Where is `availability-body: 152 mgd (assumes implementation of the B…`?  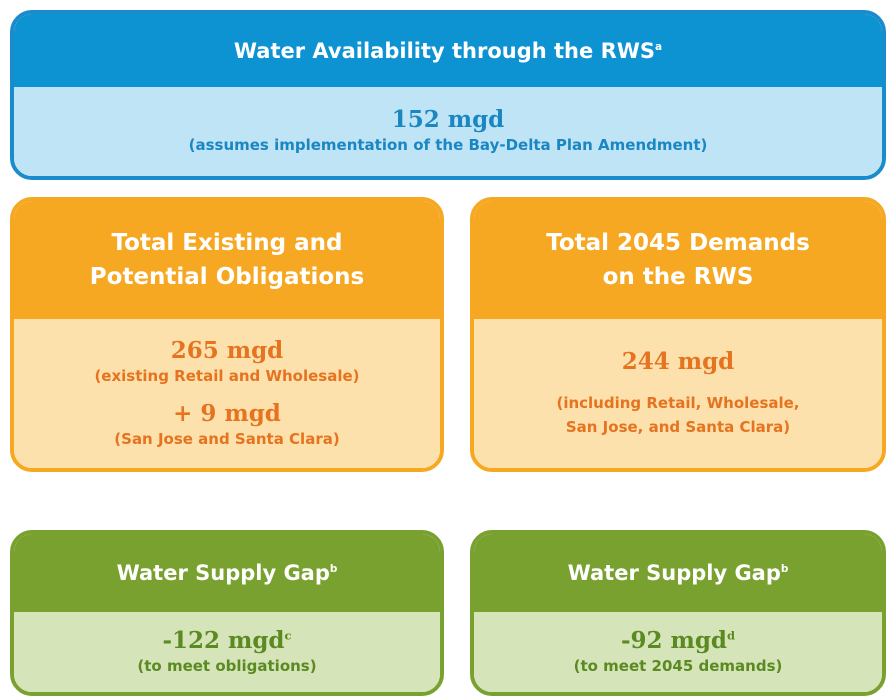 availability-body: 152 mgd (assumes implementation of the B… is located at coordinates (448, 131).